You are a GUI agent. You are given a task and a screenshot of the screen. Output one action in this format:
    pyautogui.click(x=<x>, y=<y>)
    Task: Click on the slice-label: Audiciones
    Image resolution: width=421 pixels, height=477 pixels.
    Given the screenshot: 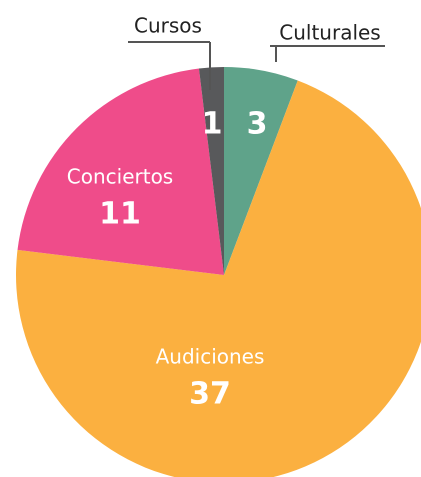 What is the action you would take?
    pyautogui.click(x=210, y=357)
    